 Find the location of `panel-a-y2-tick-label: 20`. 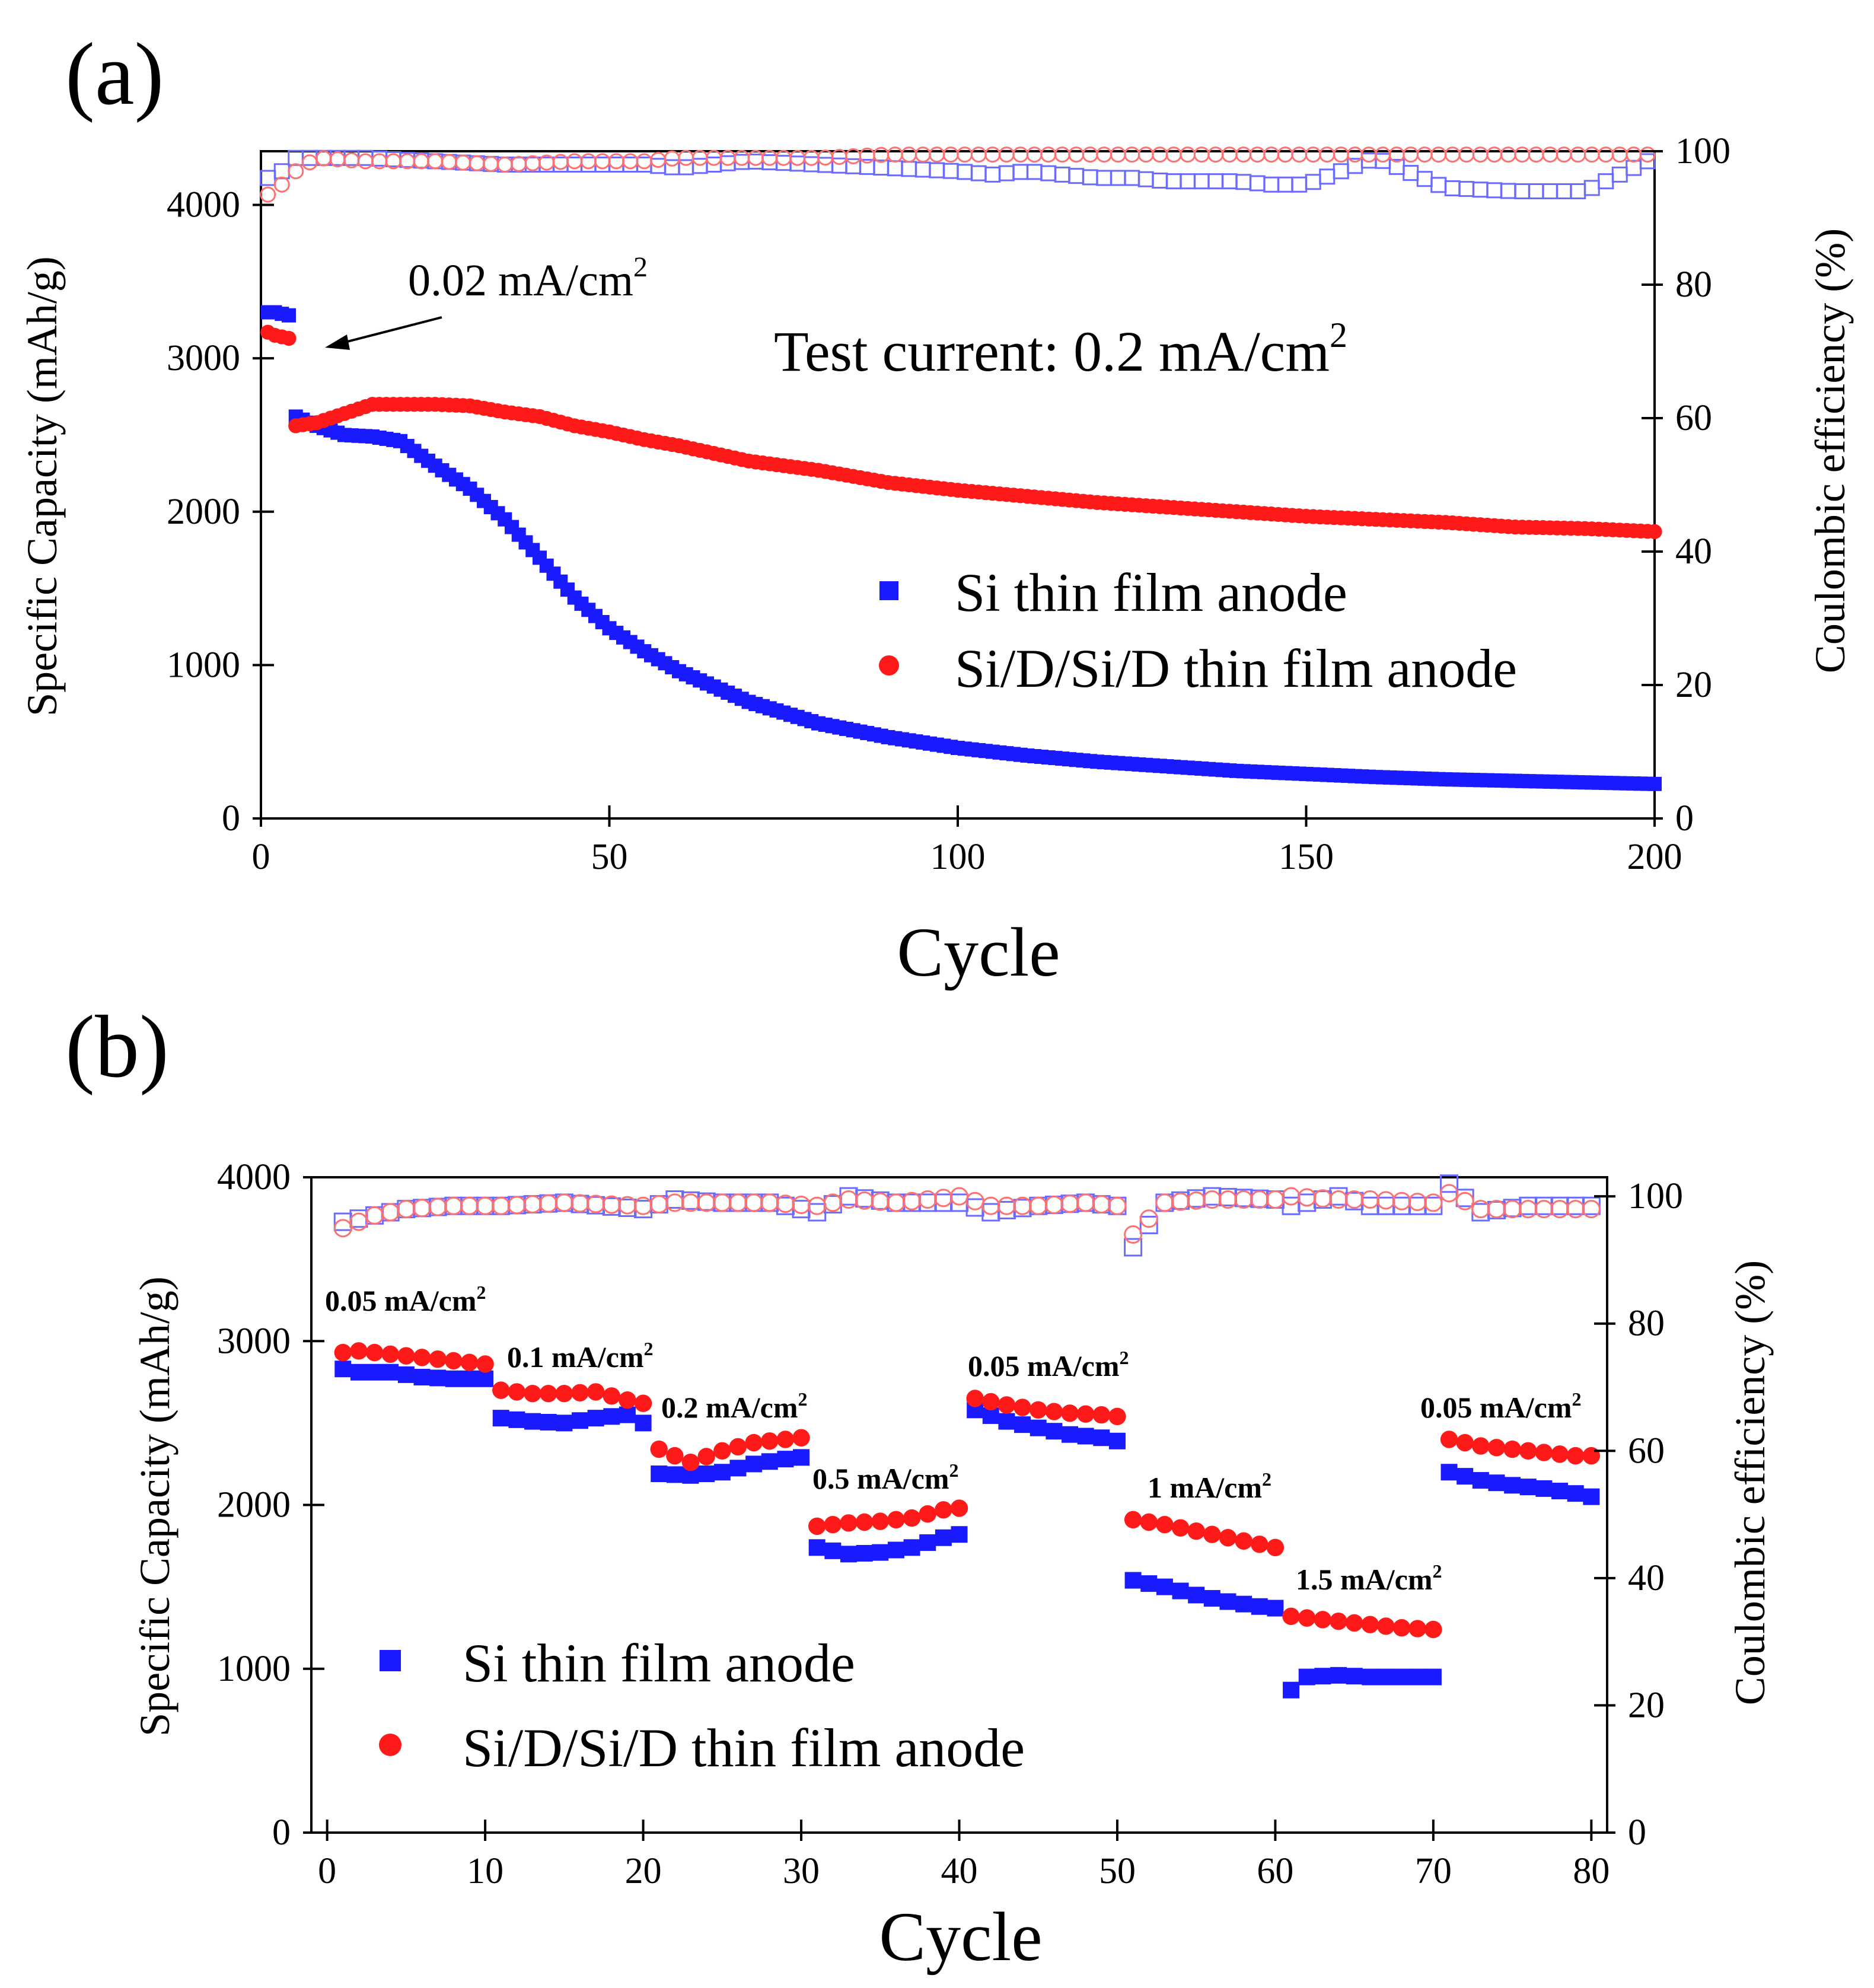

panel-a-y2-tick-label: 20 is located at coordinates (1694, 685).